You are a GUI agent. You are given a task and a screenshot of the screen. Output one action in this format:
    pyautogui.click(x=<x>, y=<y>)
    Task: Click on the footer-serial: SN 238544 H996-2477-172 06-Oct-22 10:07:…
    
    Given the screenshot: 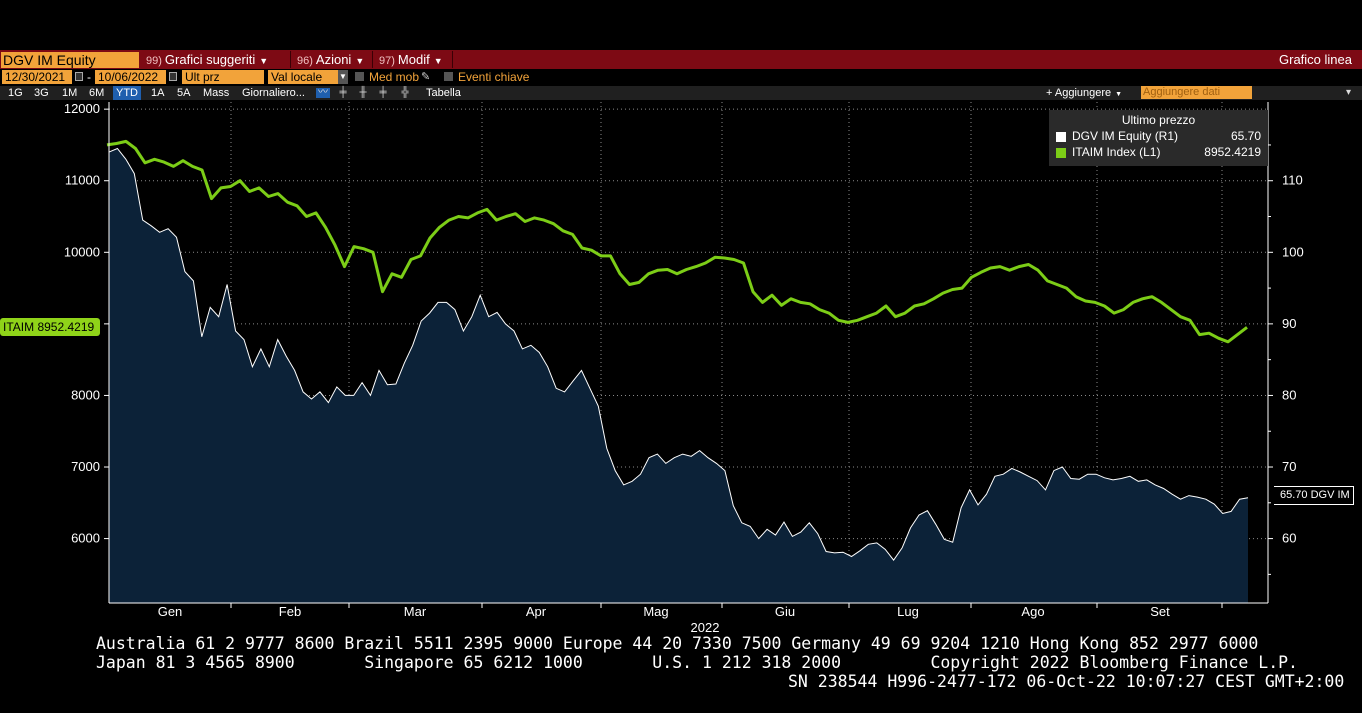 What is the action you would take?
    pyautogui.click(x=1066, y=681)
    